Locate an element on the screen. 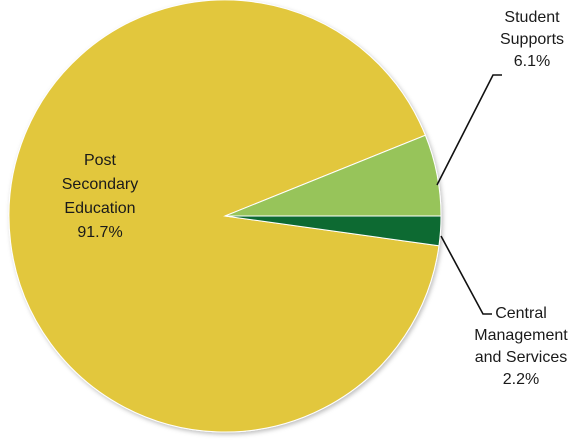 This screenshot has width=580, height=441. leader-line-central-management is located at coordinates (466, 275).